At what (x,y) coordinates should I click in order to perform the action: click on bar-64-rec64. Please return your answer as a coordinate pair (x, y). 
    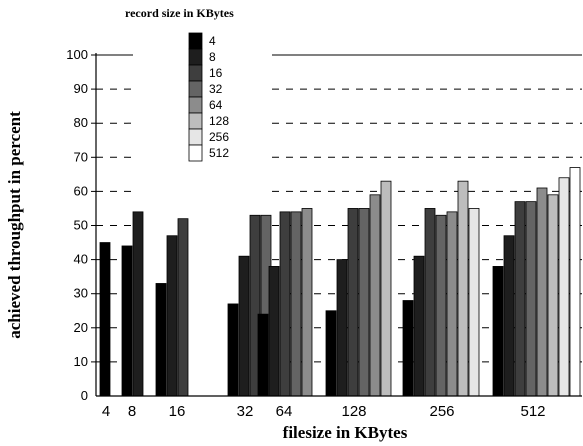
    Looking at the image, I should click on (307, 302).